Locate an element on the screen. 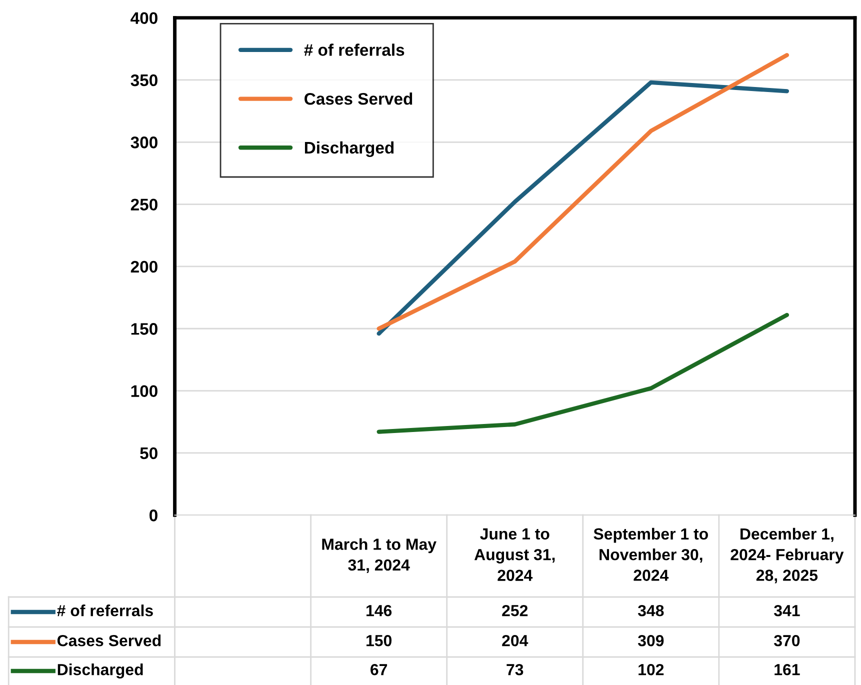 Image resolution: width=861 pixels, height=685 pixels. y-tick-label: 350 is located at coordinates (144, 80).